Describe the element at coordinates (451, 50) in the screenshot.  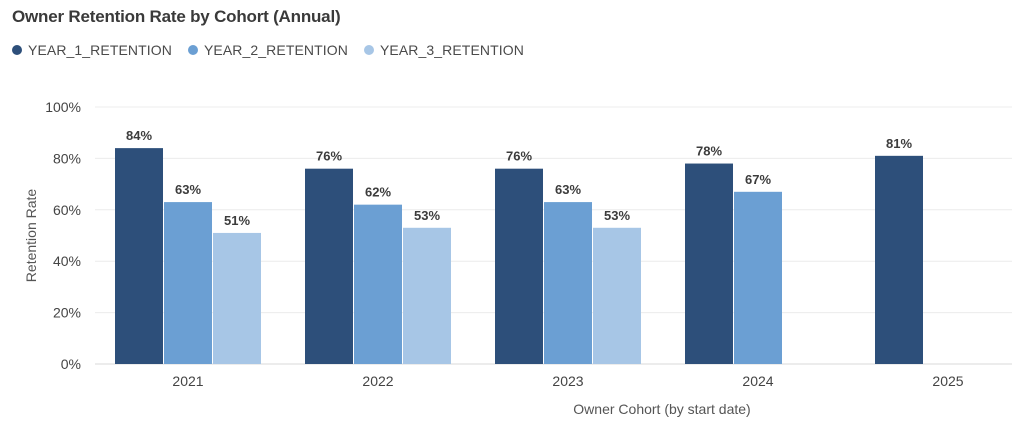
I see `legend-label-year-3: YEAR_3_RETENTION` at that location.